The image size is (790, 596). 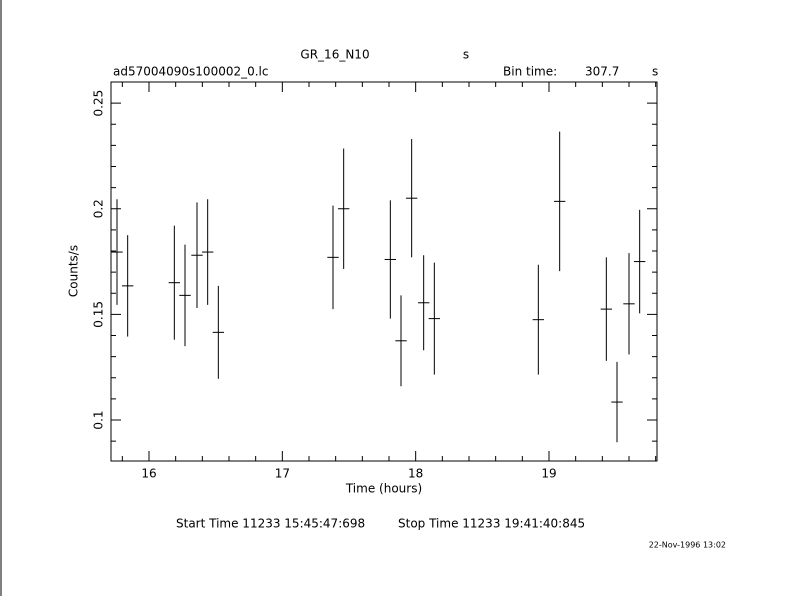 What do you see at coordinates (383, 489) in the screenshot?
I see `x-axis-label: Time (hours)` at bounding box center [383, 489].